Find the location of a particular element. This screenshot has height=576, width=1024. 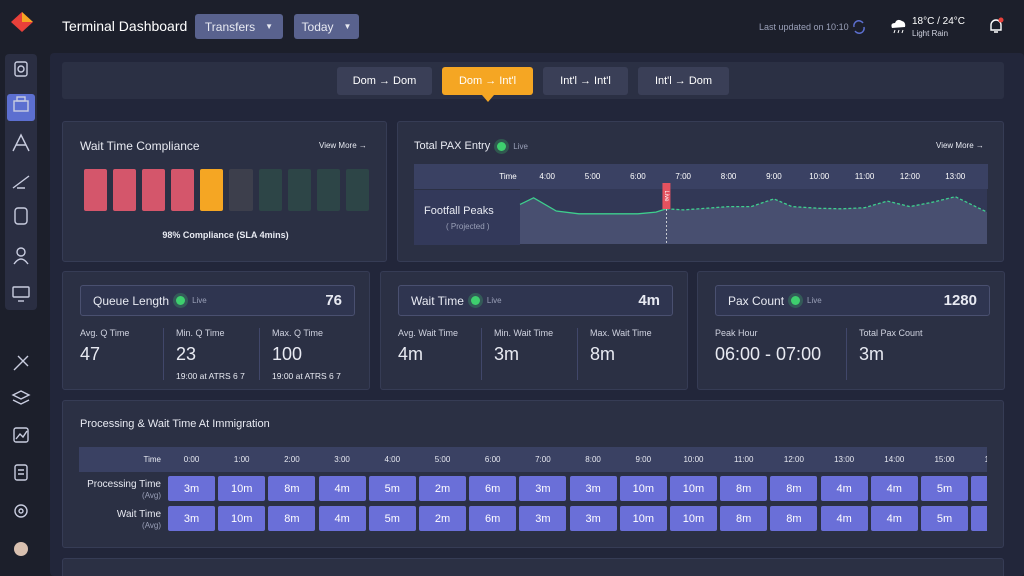

time-header: 8:00 is located at coordinates (593, 459).